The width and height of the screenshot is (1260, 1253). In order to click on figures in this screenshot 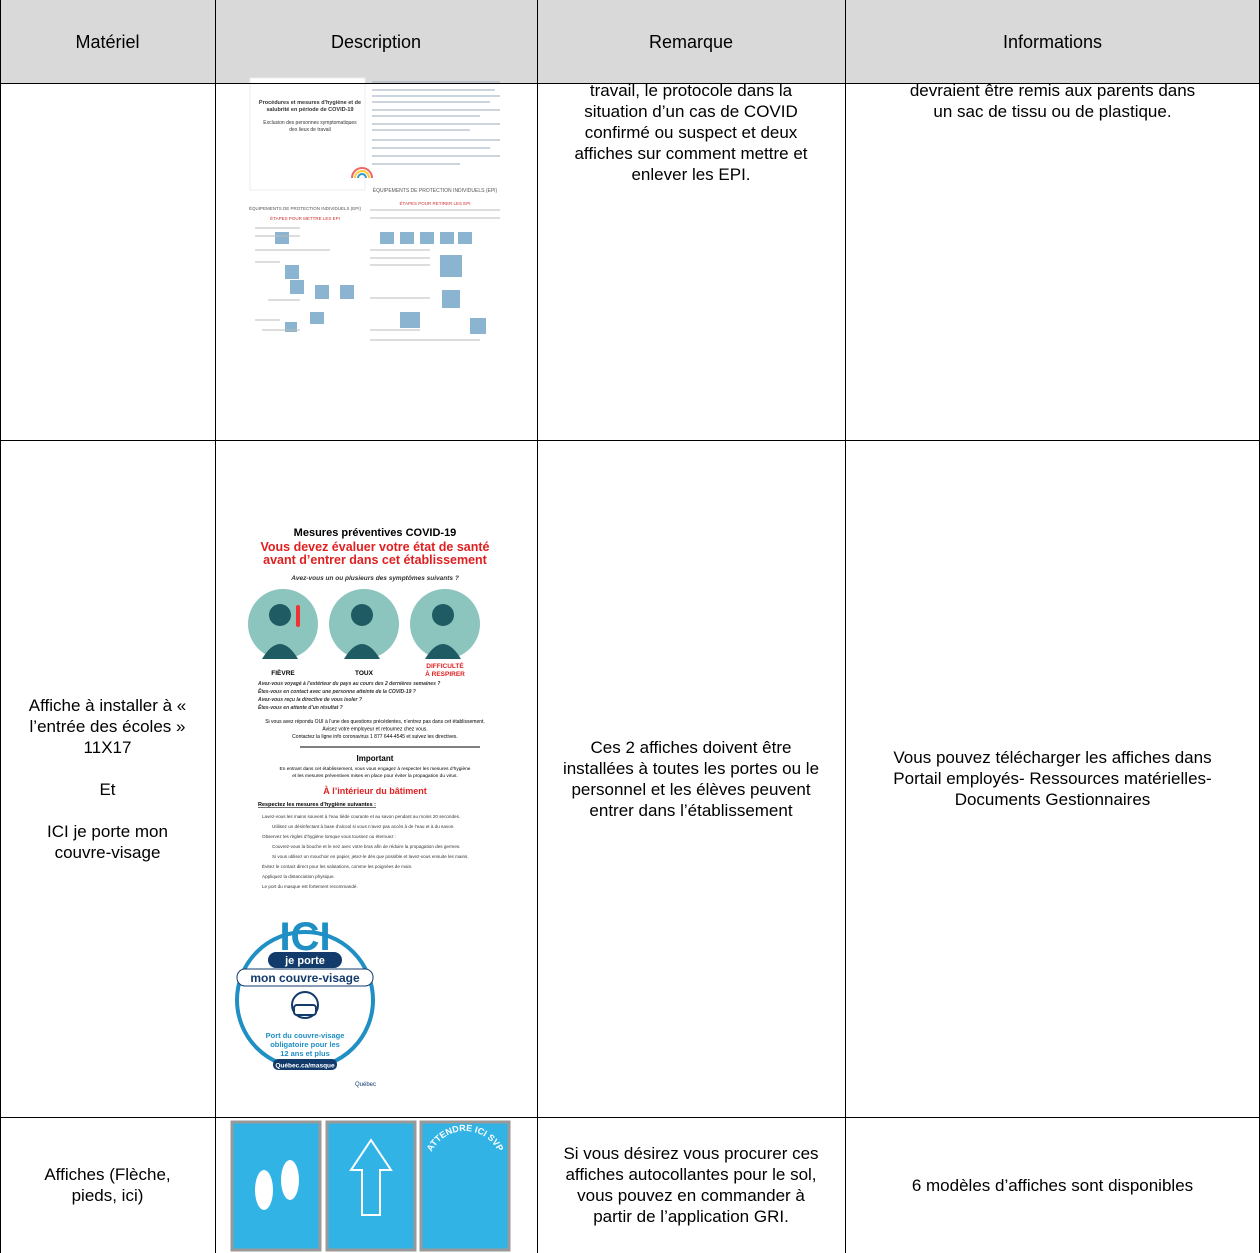, I will do `click(361, 631)`.